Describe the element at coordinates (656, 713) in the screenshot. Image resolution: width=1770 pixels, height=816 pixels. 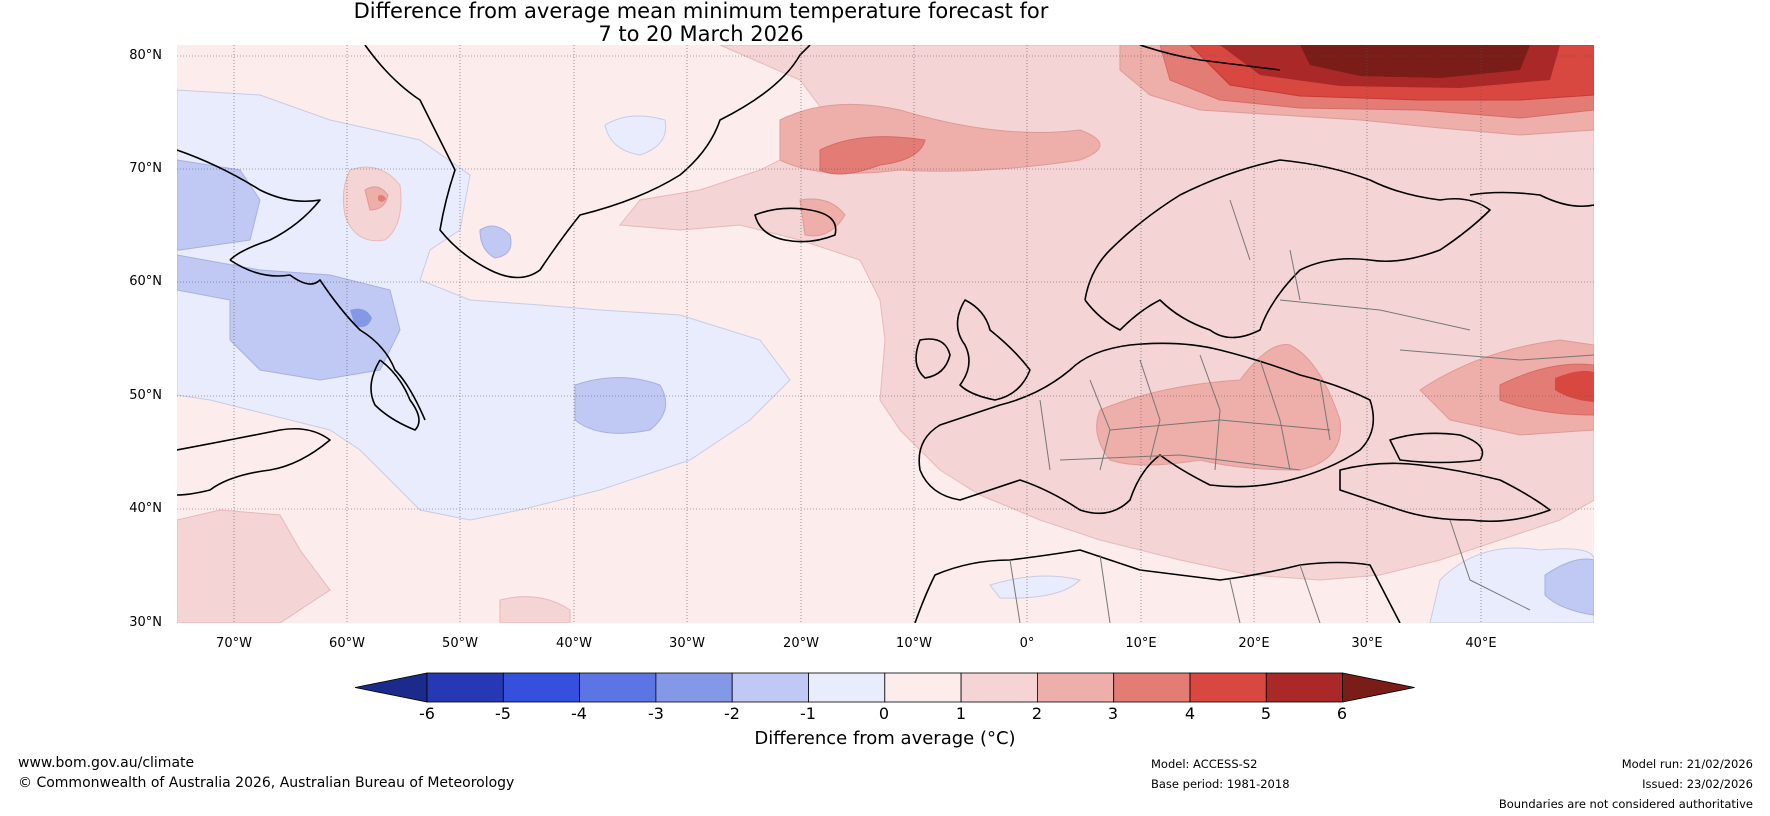
I see `cb-tick-neg3: -3` at that location.